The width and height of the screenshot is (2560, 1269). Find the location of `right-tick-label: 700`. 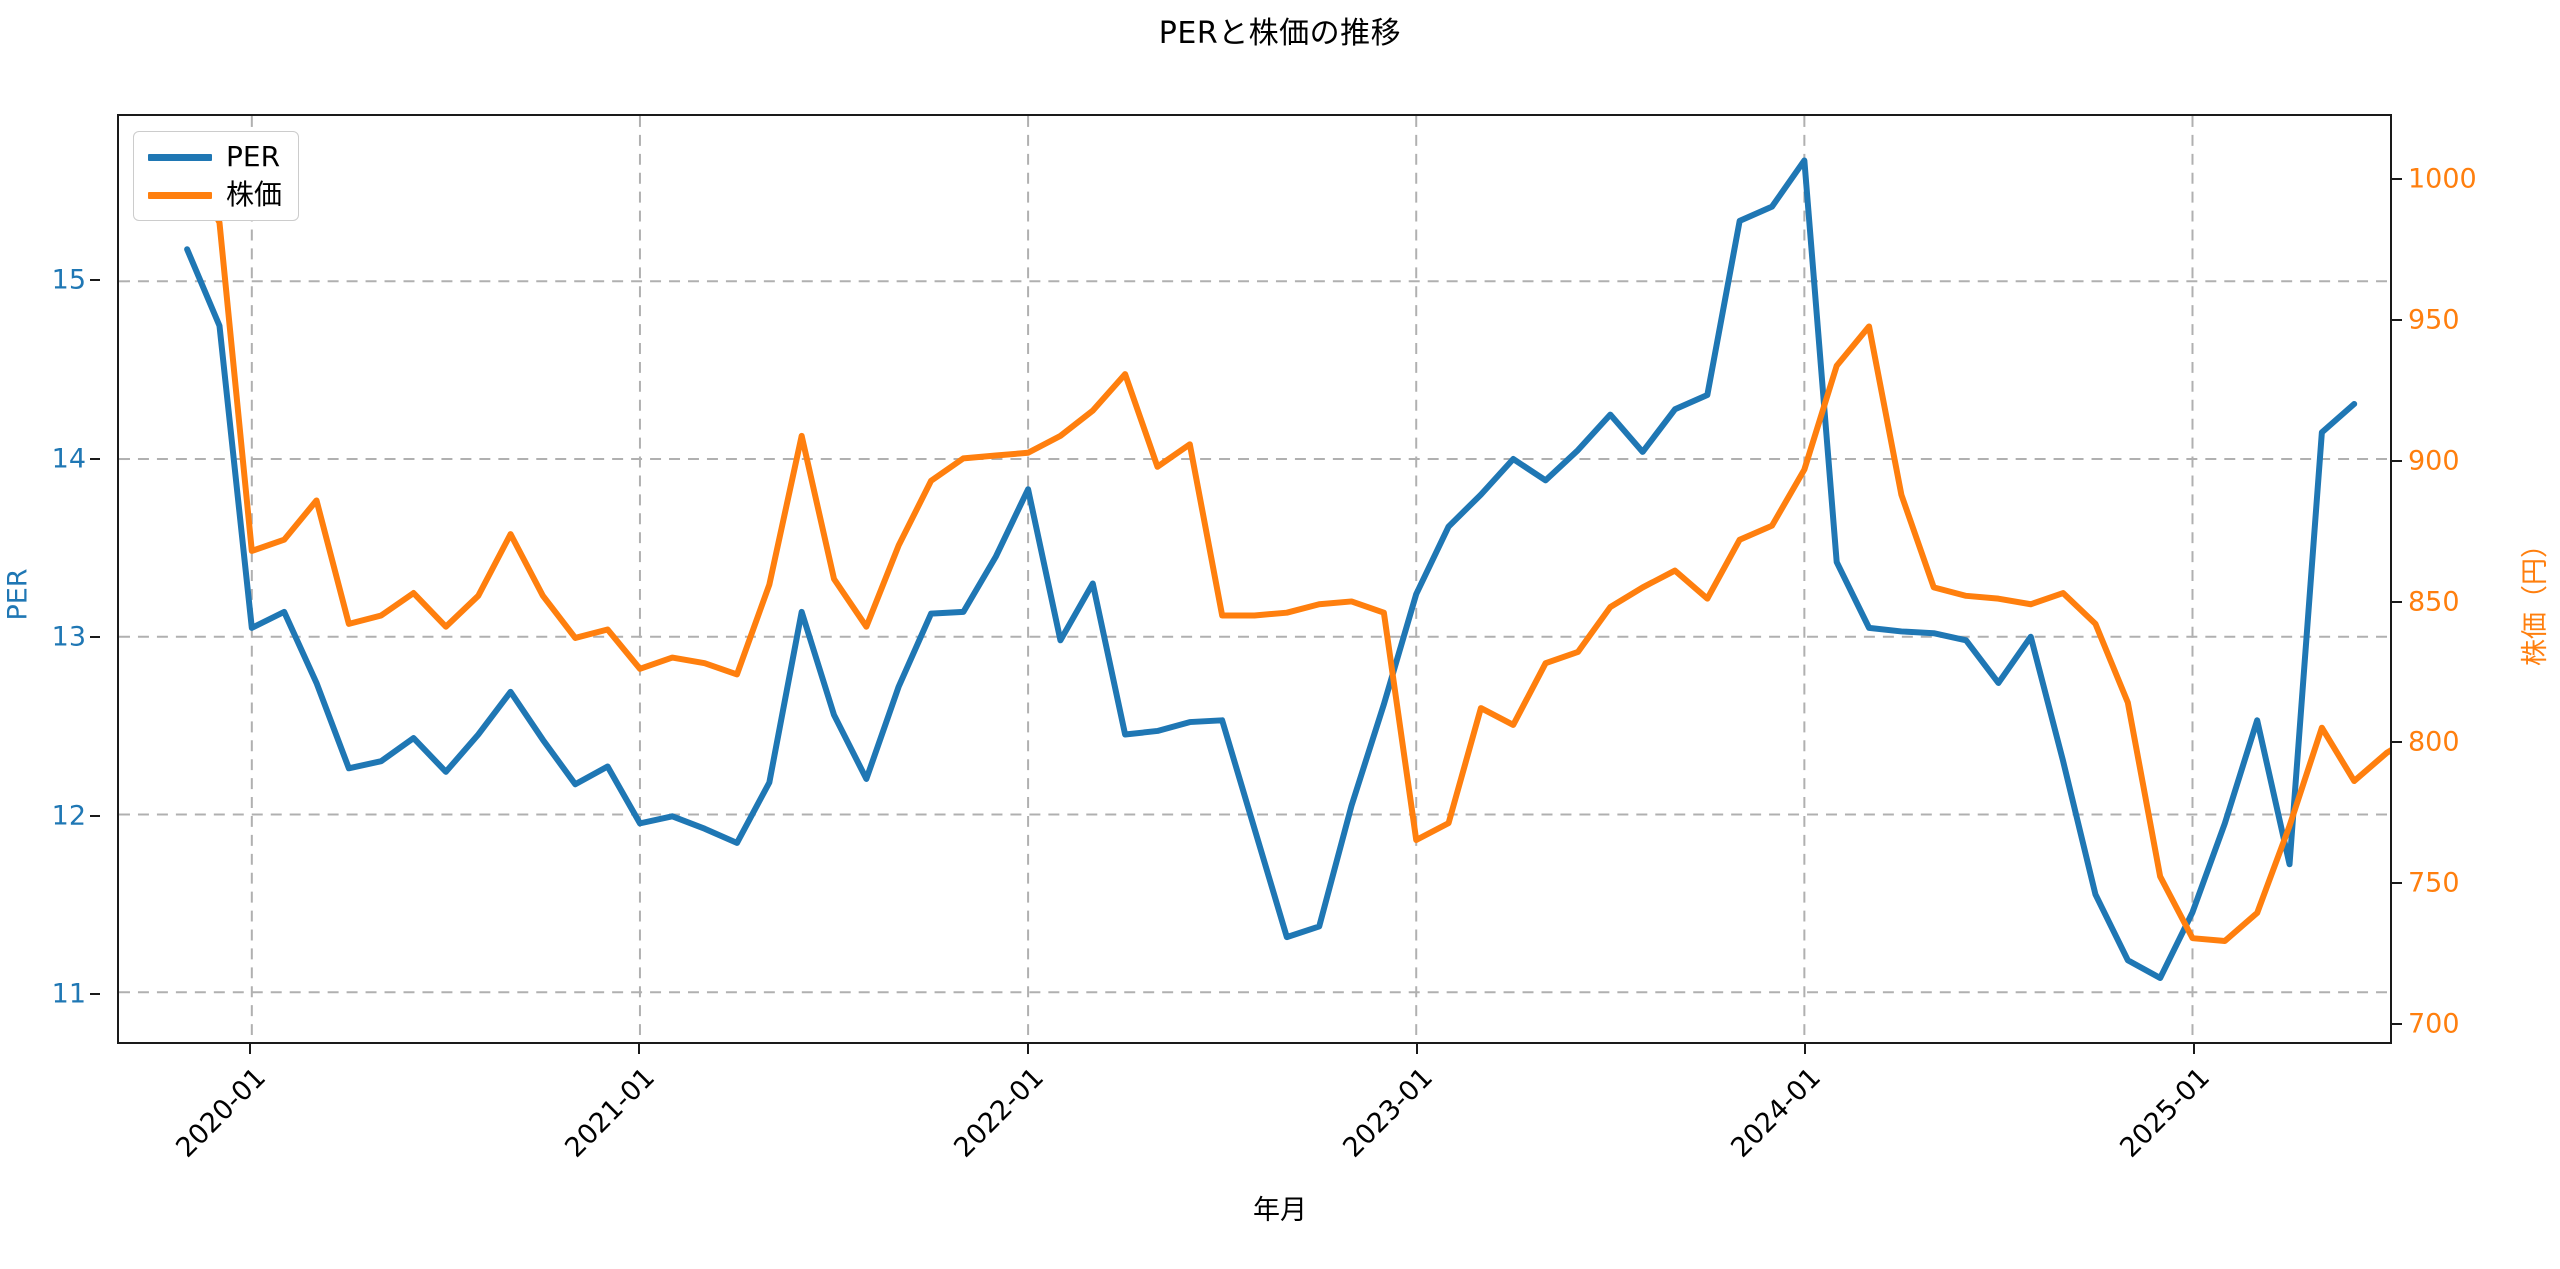

right-tick-label: 700 is located at coordinates (2434, 1024).